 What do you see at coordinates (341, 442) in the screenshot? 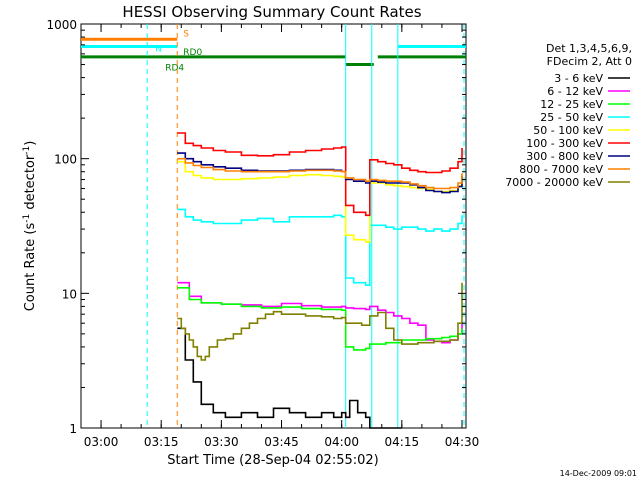
I see `x-tick-label: 04:00` at bounding box center [341, 442].